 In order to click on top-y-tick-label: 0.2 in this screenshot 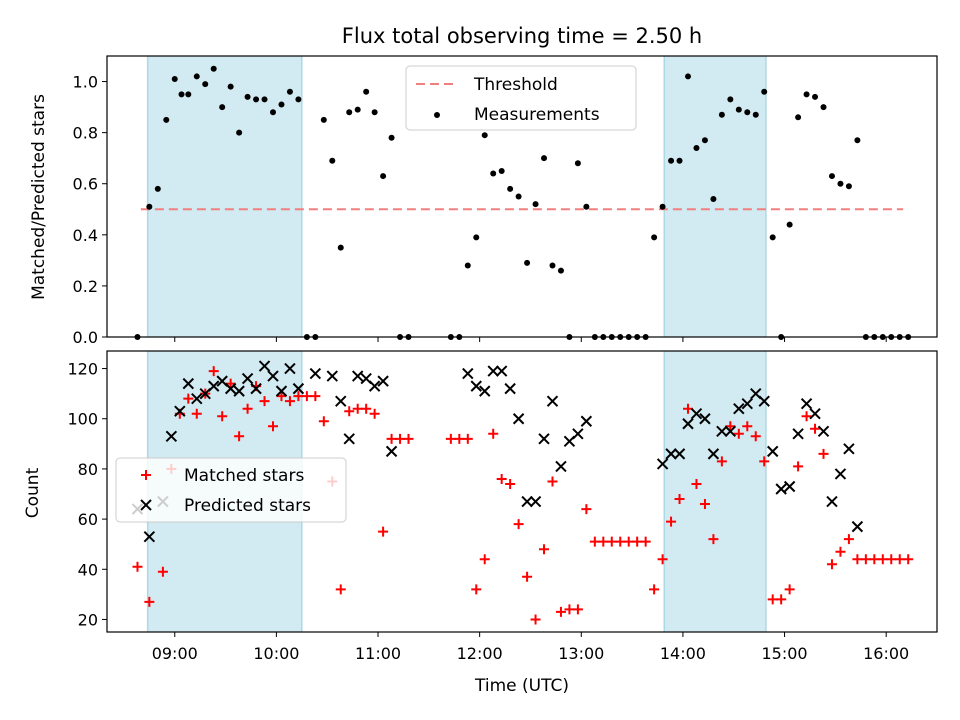, I will do `click(85, 286)`.